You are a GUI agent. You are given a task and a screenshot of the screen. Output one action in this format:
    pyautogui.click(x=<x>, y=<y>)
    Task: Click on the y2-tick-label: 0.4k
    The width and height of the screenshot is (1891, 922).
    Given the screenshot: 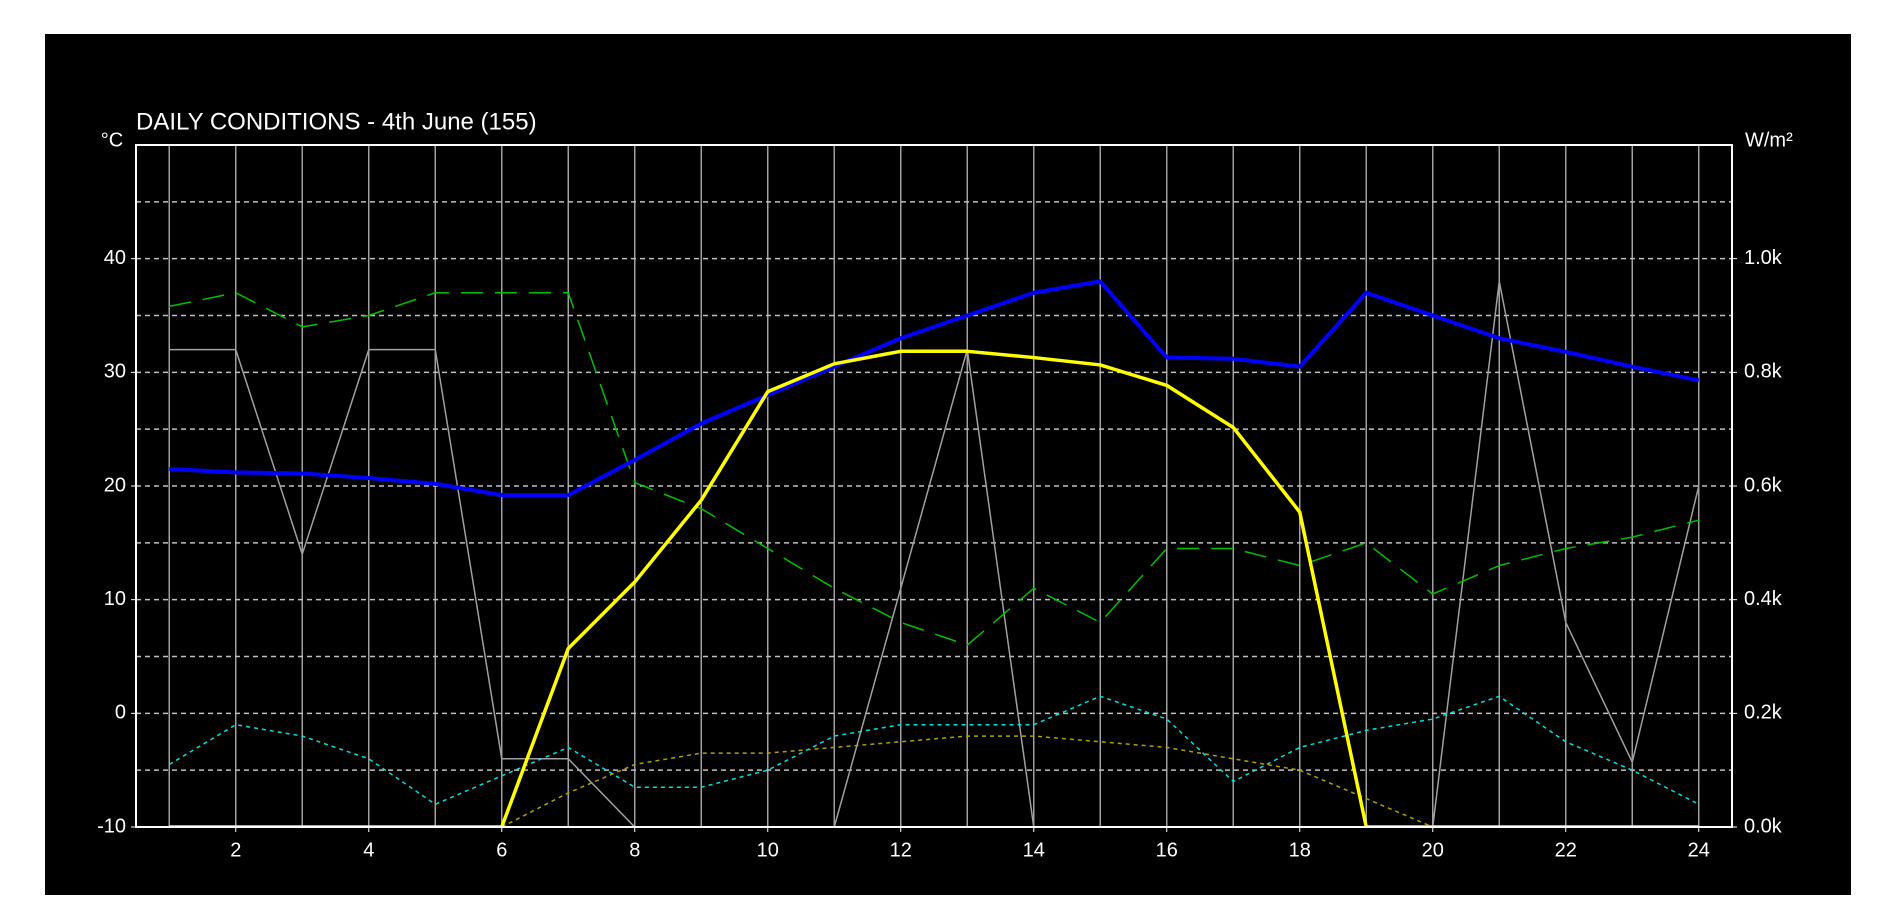 What is the action you would take?
    pyautogui.click(x=1763, y=599)
    